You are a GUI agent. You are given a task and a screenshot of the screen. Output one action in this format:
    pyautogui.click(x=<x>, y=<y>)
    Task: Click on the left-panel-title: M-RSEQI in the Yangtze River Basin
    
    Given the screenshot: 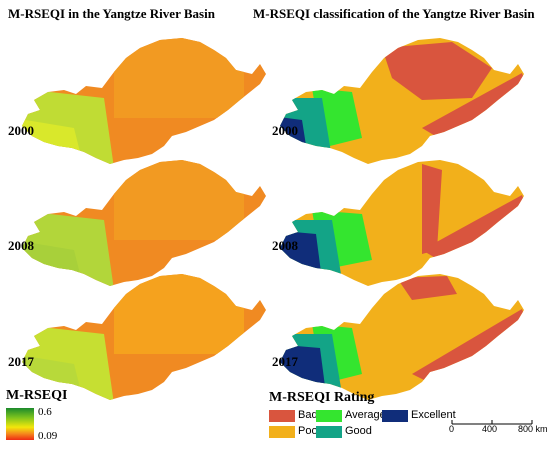 What is the action you would take?
    pyautogui.click(x=111, y=13)
    